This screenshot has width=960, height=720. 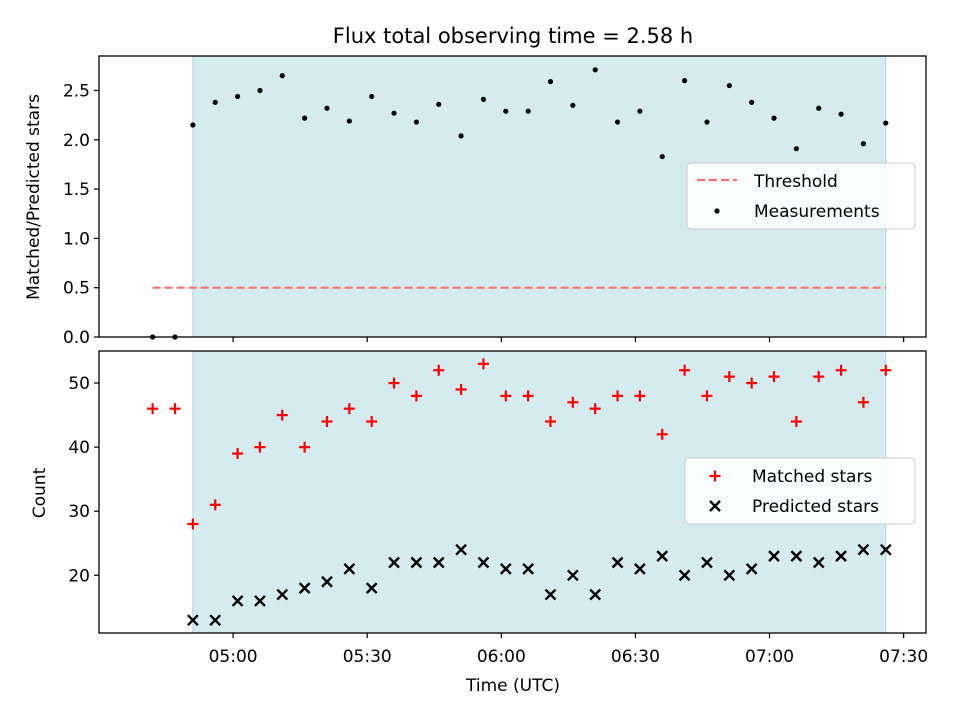 What do you see at coordinates (715, 506) in the screenshot?
I see `legend-predicted-swatch` at bounding box center [715, 506].